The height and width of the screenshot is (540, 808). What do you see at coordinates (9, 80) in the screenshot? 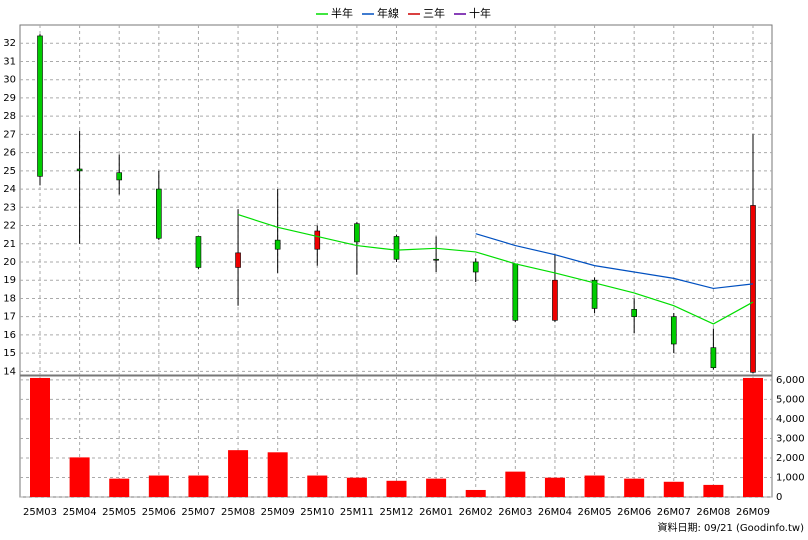
I see `y-tick-label: 30` at bounding box center [9, 80].